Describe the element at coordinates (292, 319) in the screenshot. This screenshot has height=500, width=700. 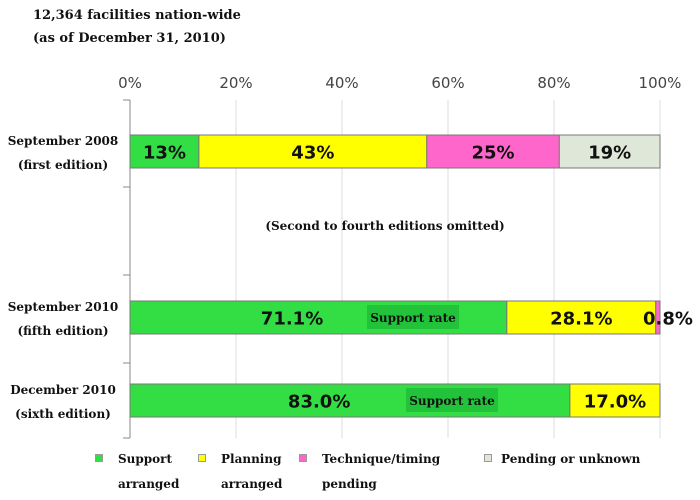
I see `data-label-september-2010-support-arranged: 71.1%` at that location.